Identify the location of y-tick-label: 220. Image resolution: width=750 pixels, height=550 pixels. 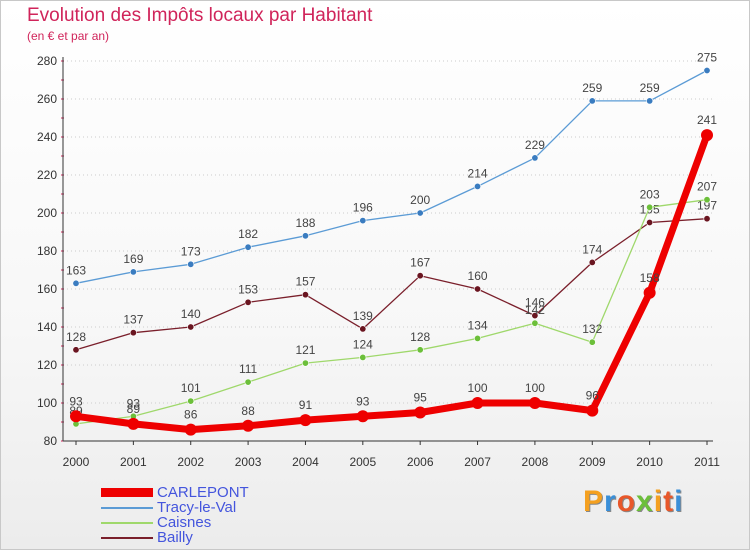
(47, 175).